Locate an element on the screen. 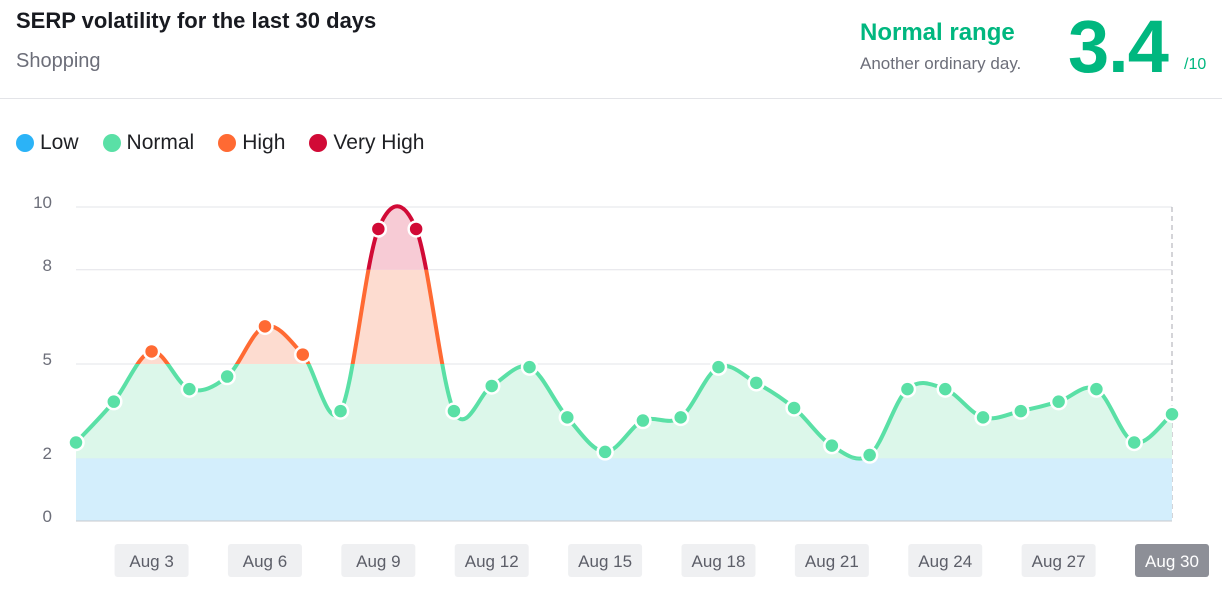 The image size is (1222, 589). x-tick-label: Aug 3 is located at coordinates (151, 561).